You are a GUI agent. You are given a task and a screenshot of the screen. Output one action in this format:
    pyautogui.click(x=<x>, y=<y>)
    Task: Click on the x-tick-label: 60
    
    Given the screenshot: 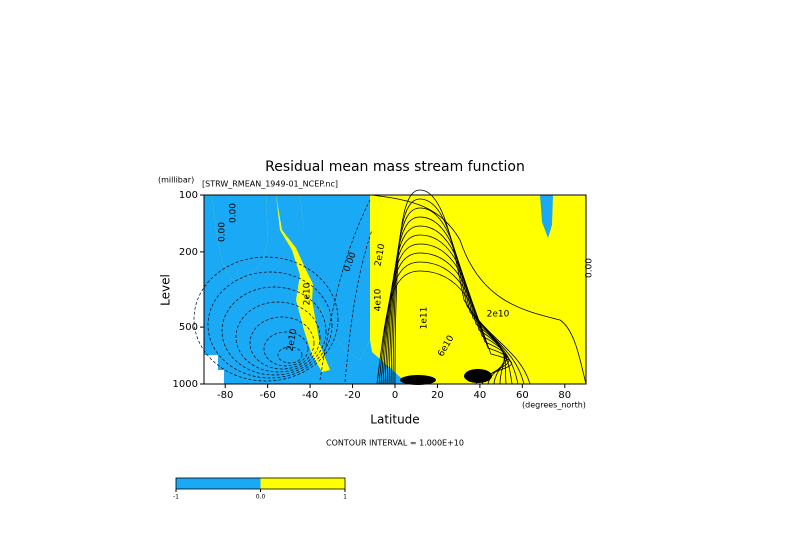 What is the action you would take?
    pyautogui.click(x=522, y=395)
    